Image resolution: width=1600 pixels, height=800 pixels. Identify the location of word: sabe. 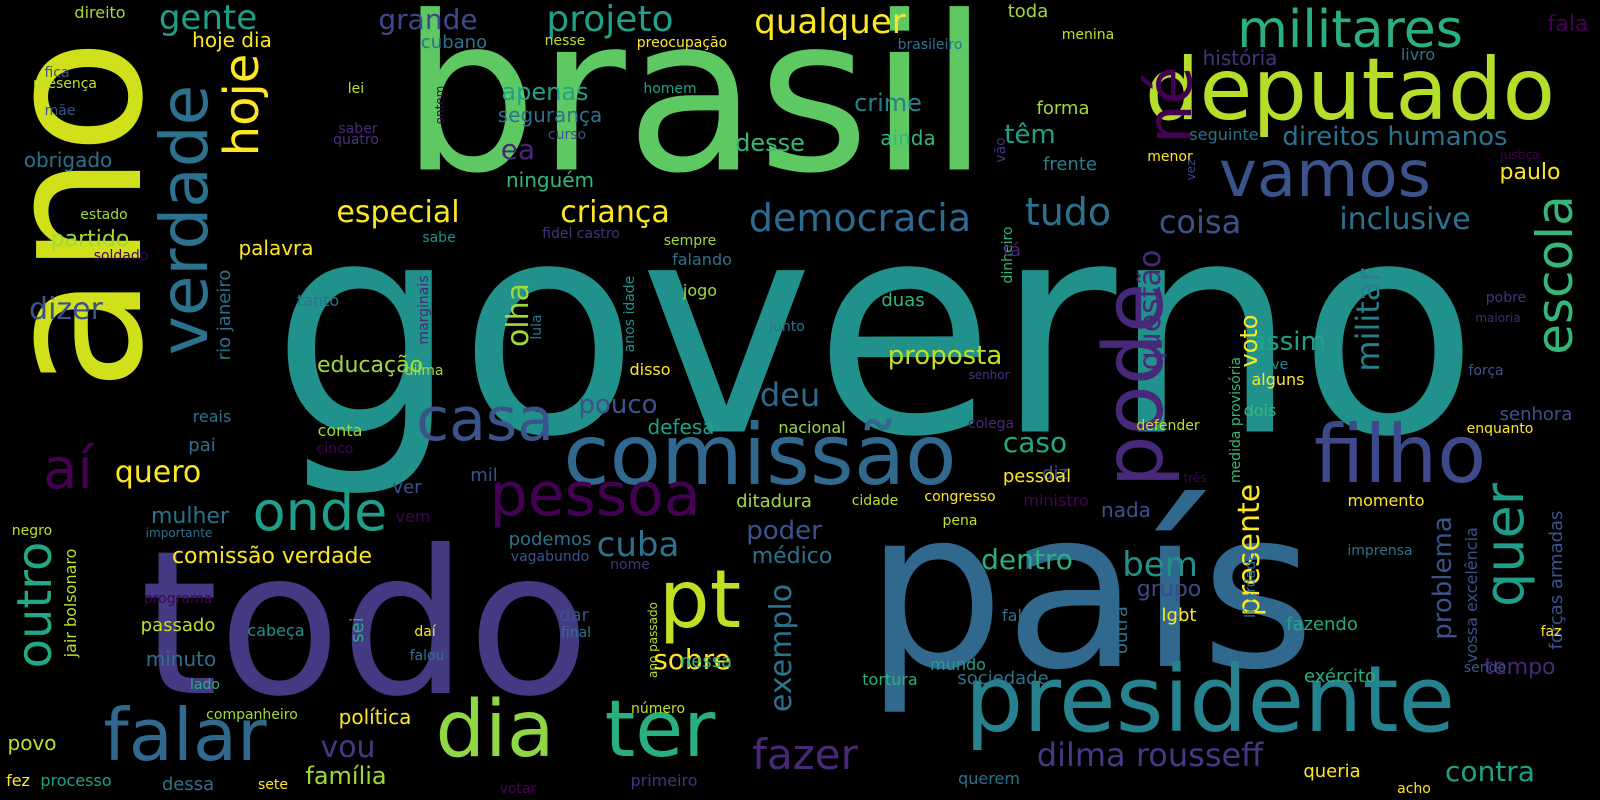
(439, 238).